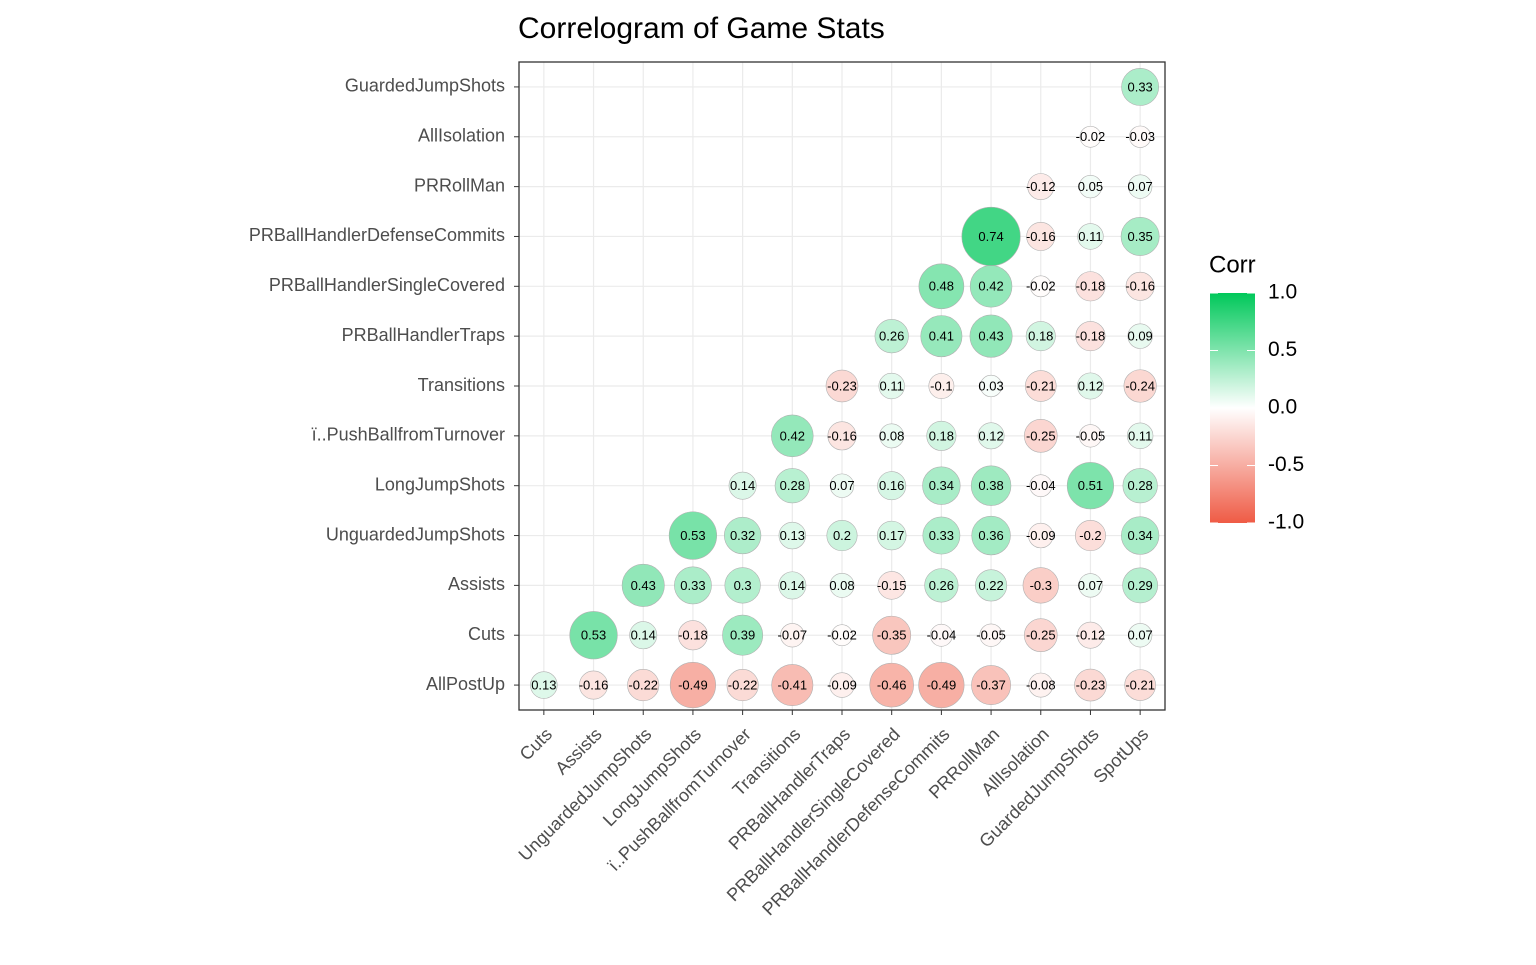  I want to click on value-label: 0.41, so click(941, 336).